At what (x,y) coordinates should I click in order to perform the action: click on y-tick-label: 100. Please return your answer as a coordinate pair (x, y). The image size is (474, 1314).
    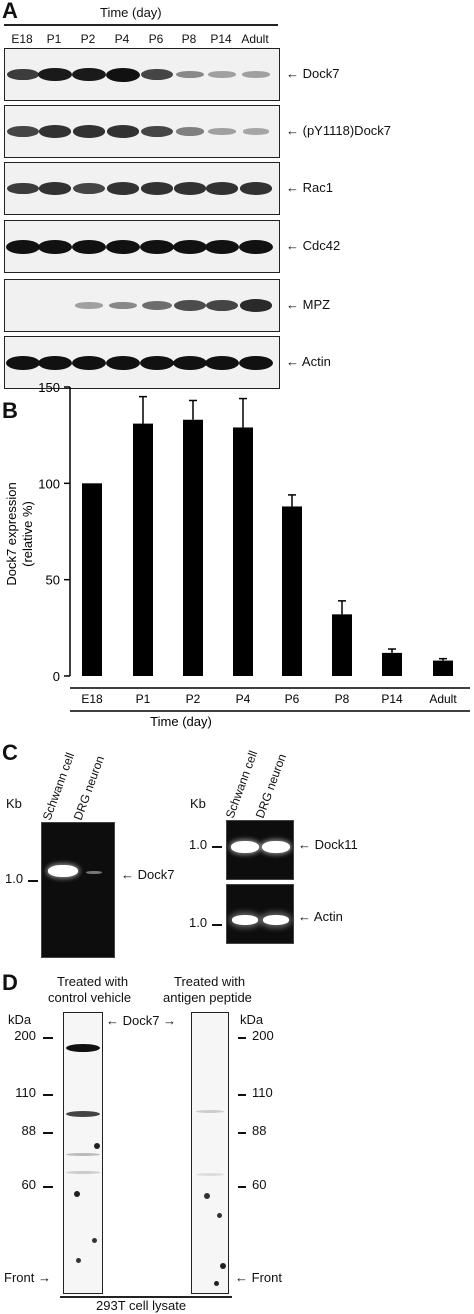
    Looking at the image, I should click on (49, 483).